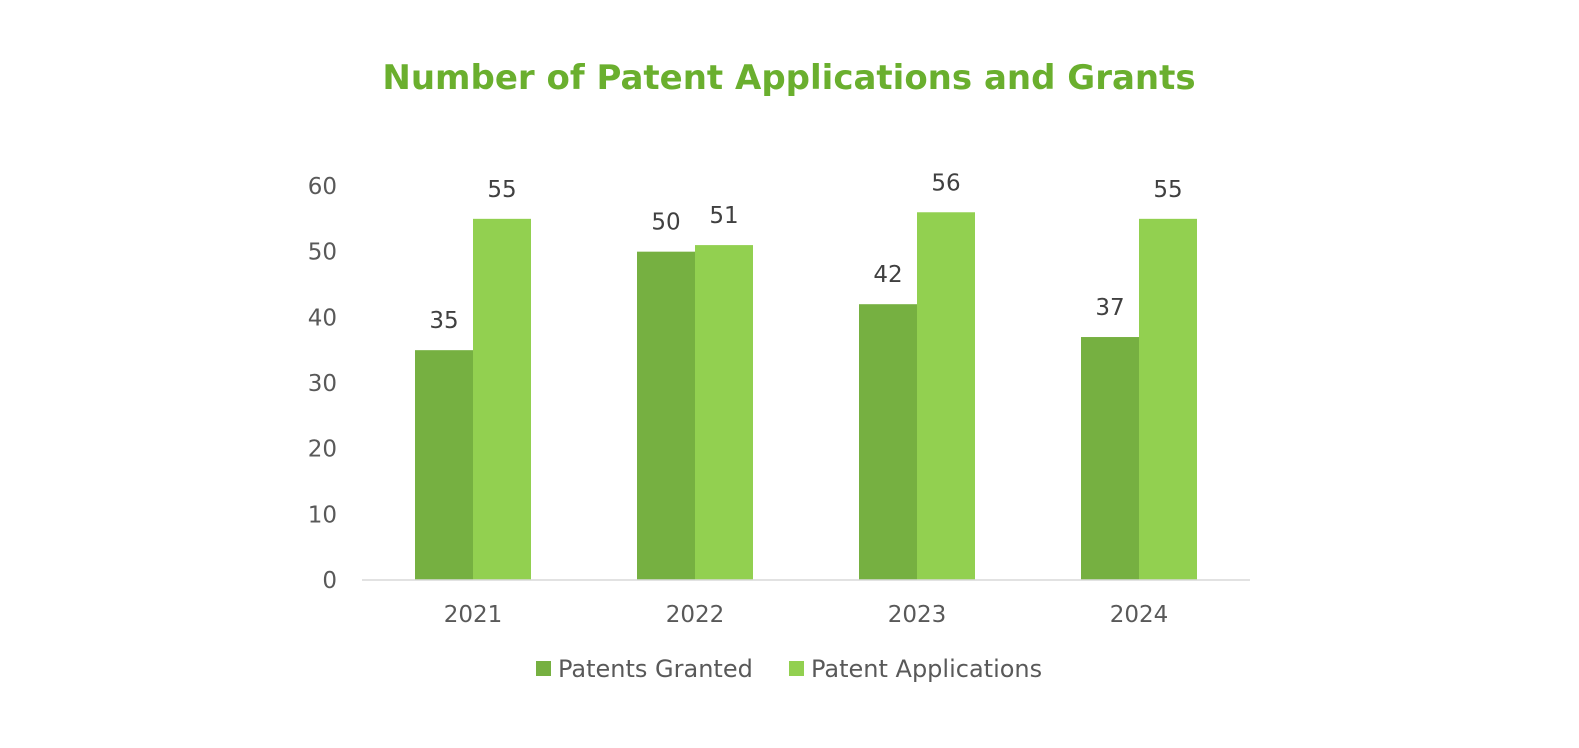 Image resolution: width=1579 pixels, height=748 pixels. What do you see at coordinates (926, 669) in the screenshot?
I see `legend-label: Patent Applications` at bounding box center [926, 669].